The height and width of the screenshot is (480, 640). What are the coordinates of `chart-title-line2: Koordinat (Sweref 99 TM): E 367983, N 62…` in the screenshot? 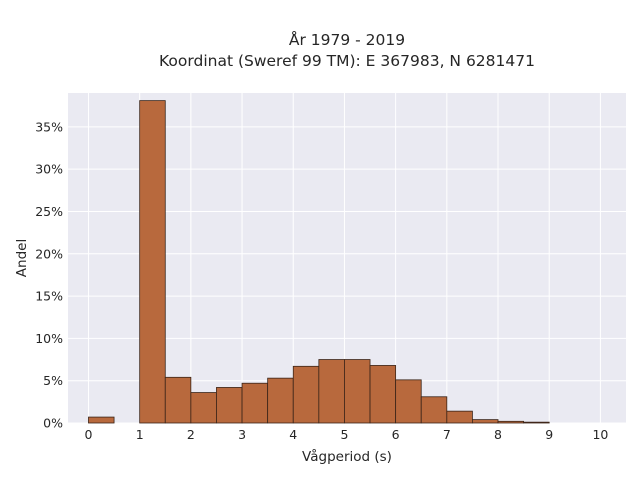 It's located at (347, 61).